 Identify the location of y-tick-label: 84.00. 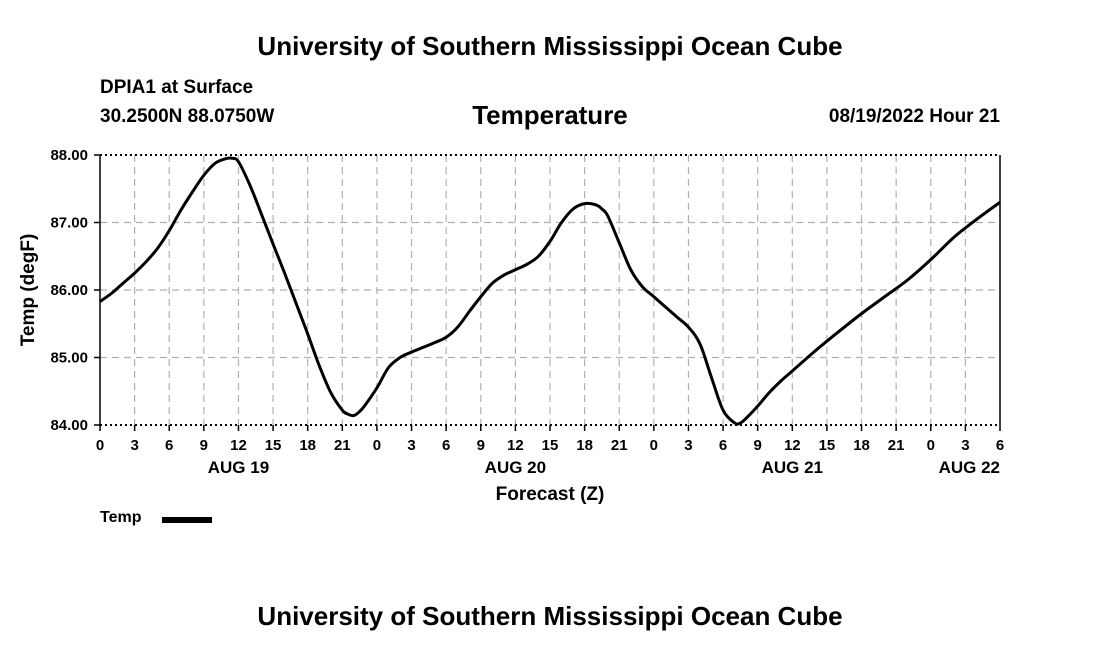
(69, 425).